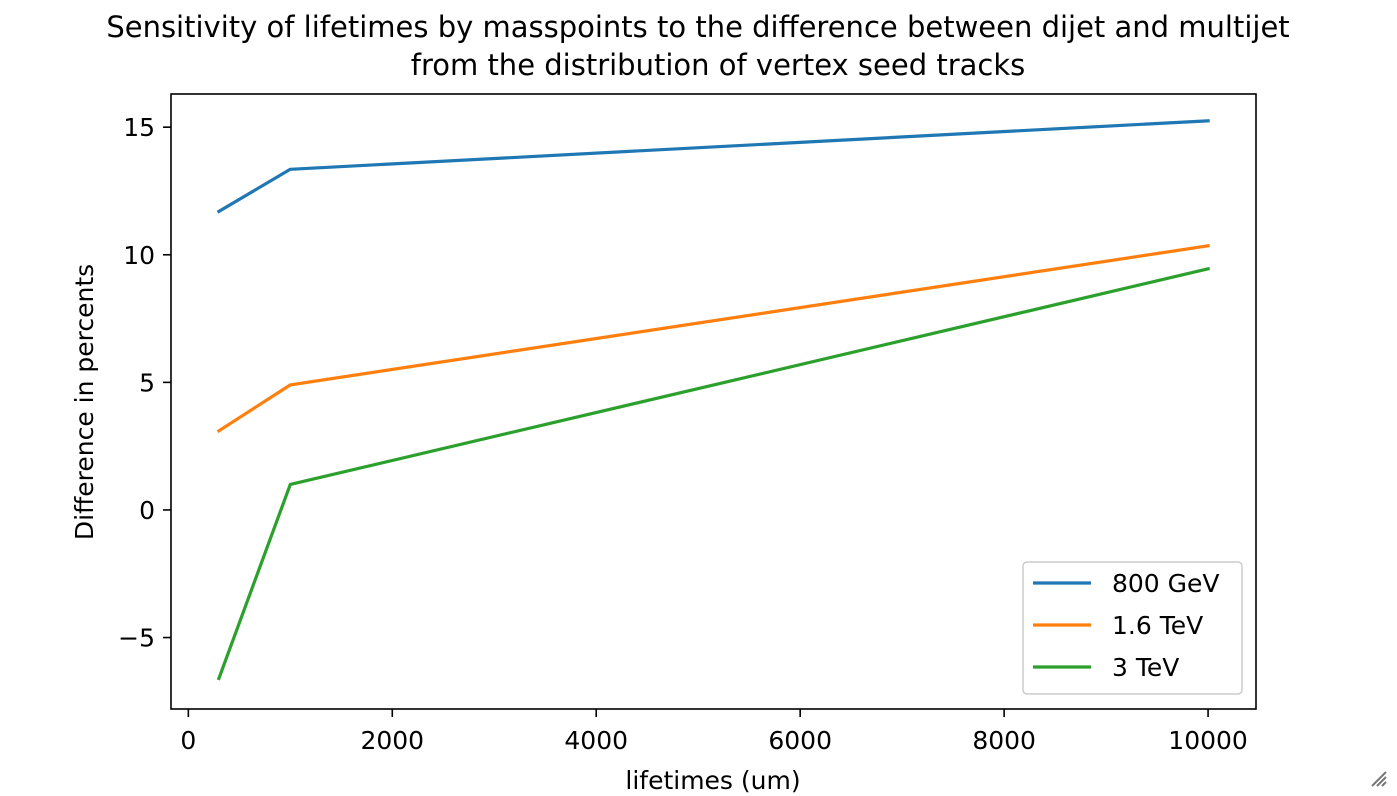 Image resolution: width=1397 pixels, height=796 pixels. Describe the element at coordinates (392, 740) in the screenshot. I see `x-tick-label: 2000` at that location.